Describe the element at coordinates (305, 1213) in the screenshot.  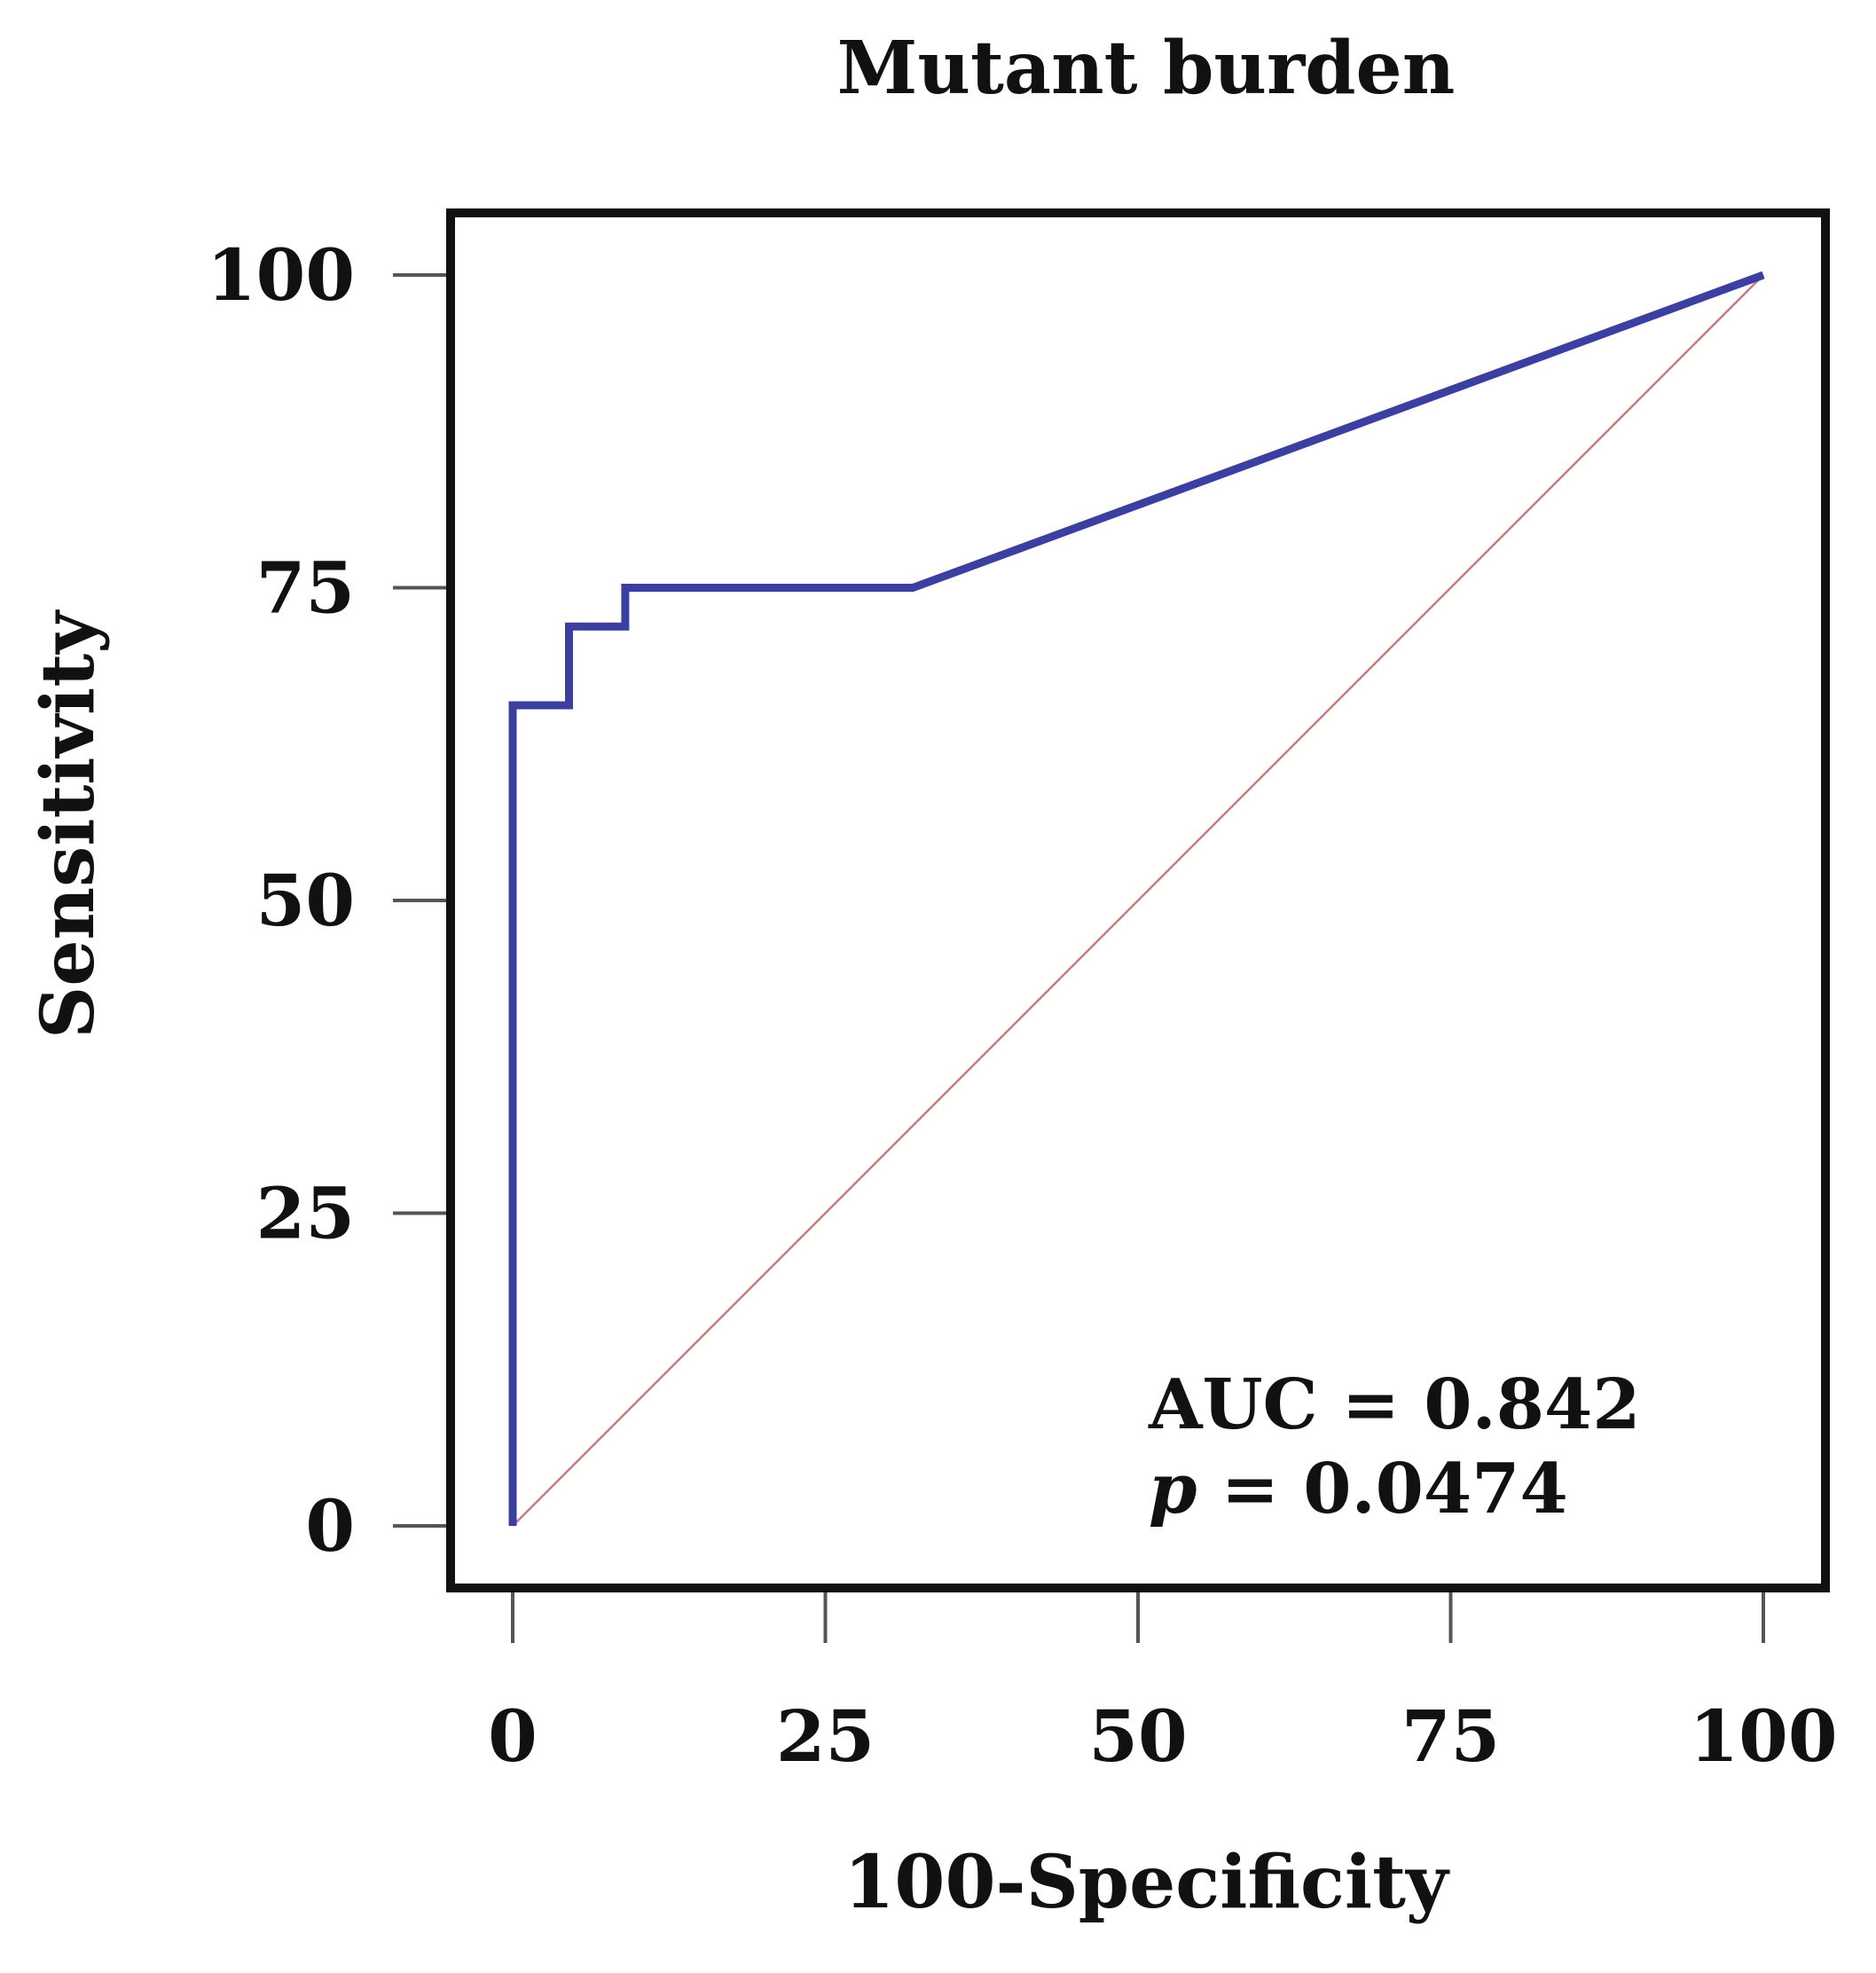
I see `y-tick-label-25: 25` at that location.